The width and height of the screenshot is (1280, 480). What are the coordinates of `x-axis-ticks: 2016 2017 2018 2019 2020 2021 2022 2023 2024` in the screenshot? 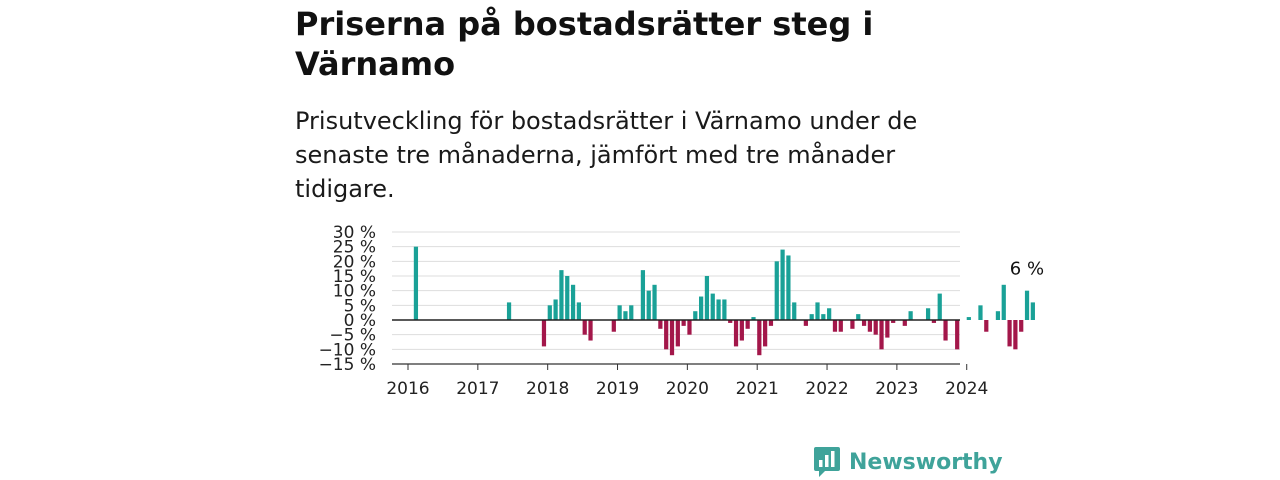 It's located at (687, 381).